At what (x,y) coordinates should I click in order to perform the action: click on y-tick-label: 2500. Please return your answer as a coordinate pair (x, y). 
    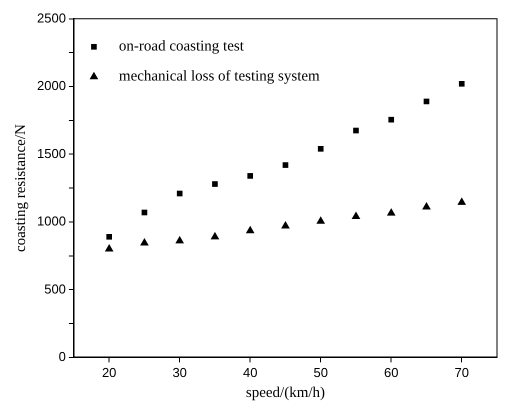
    Looking at the image, I should click on (51, 18).